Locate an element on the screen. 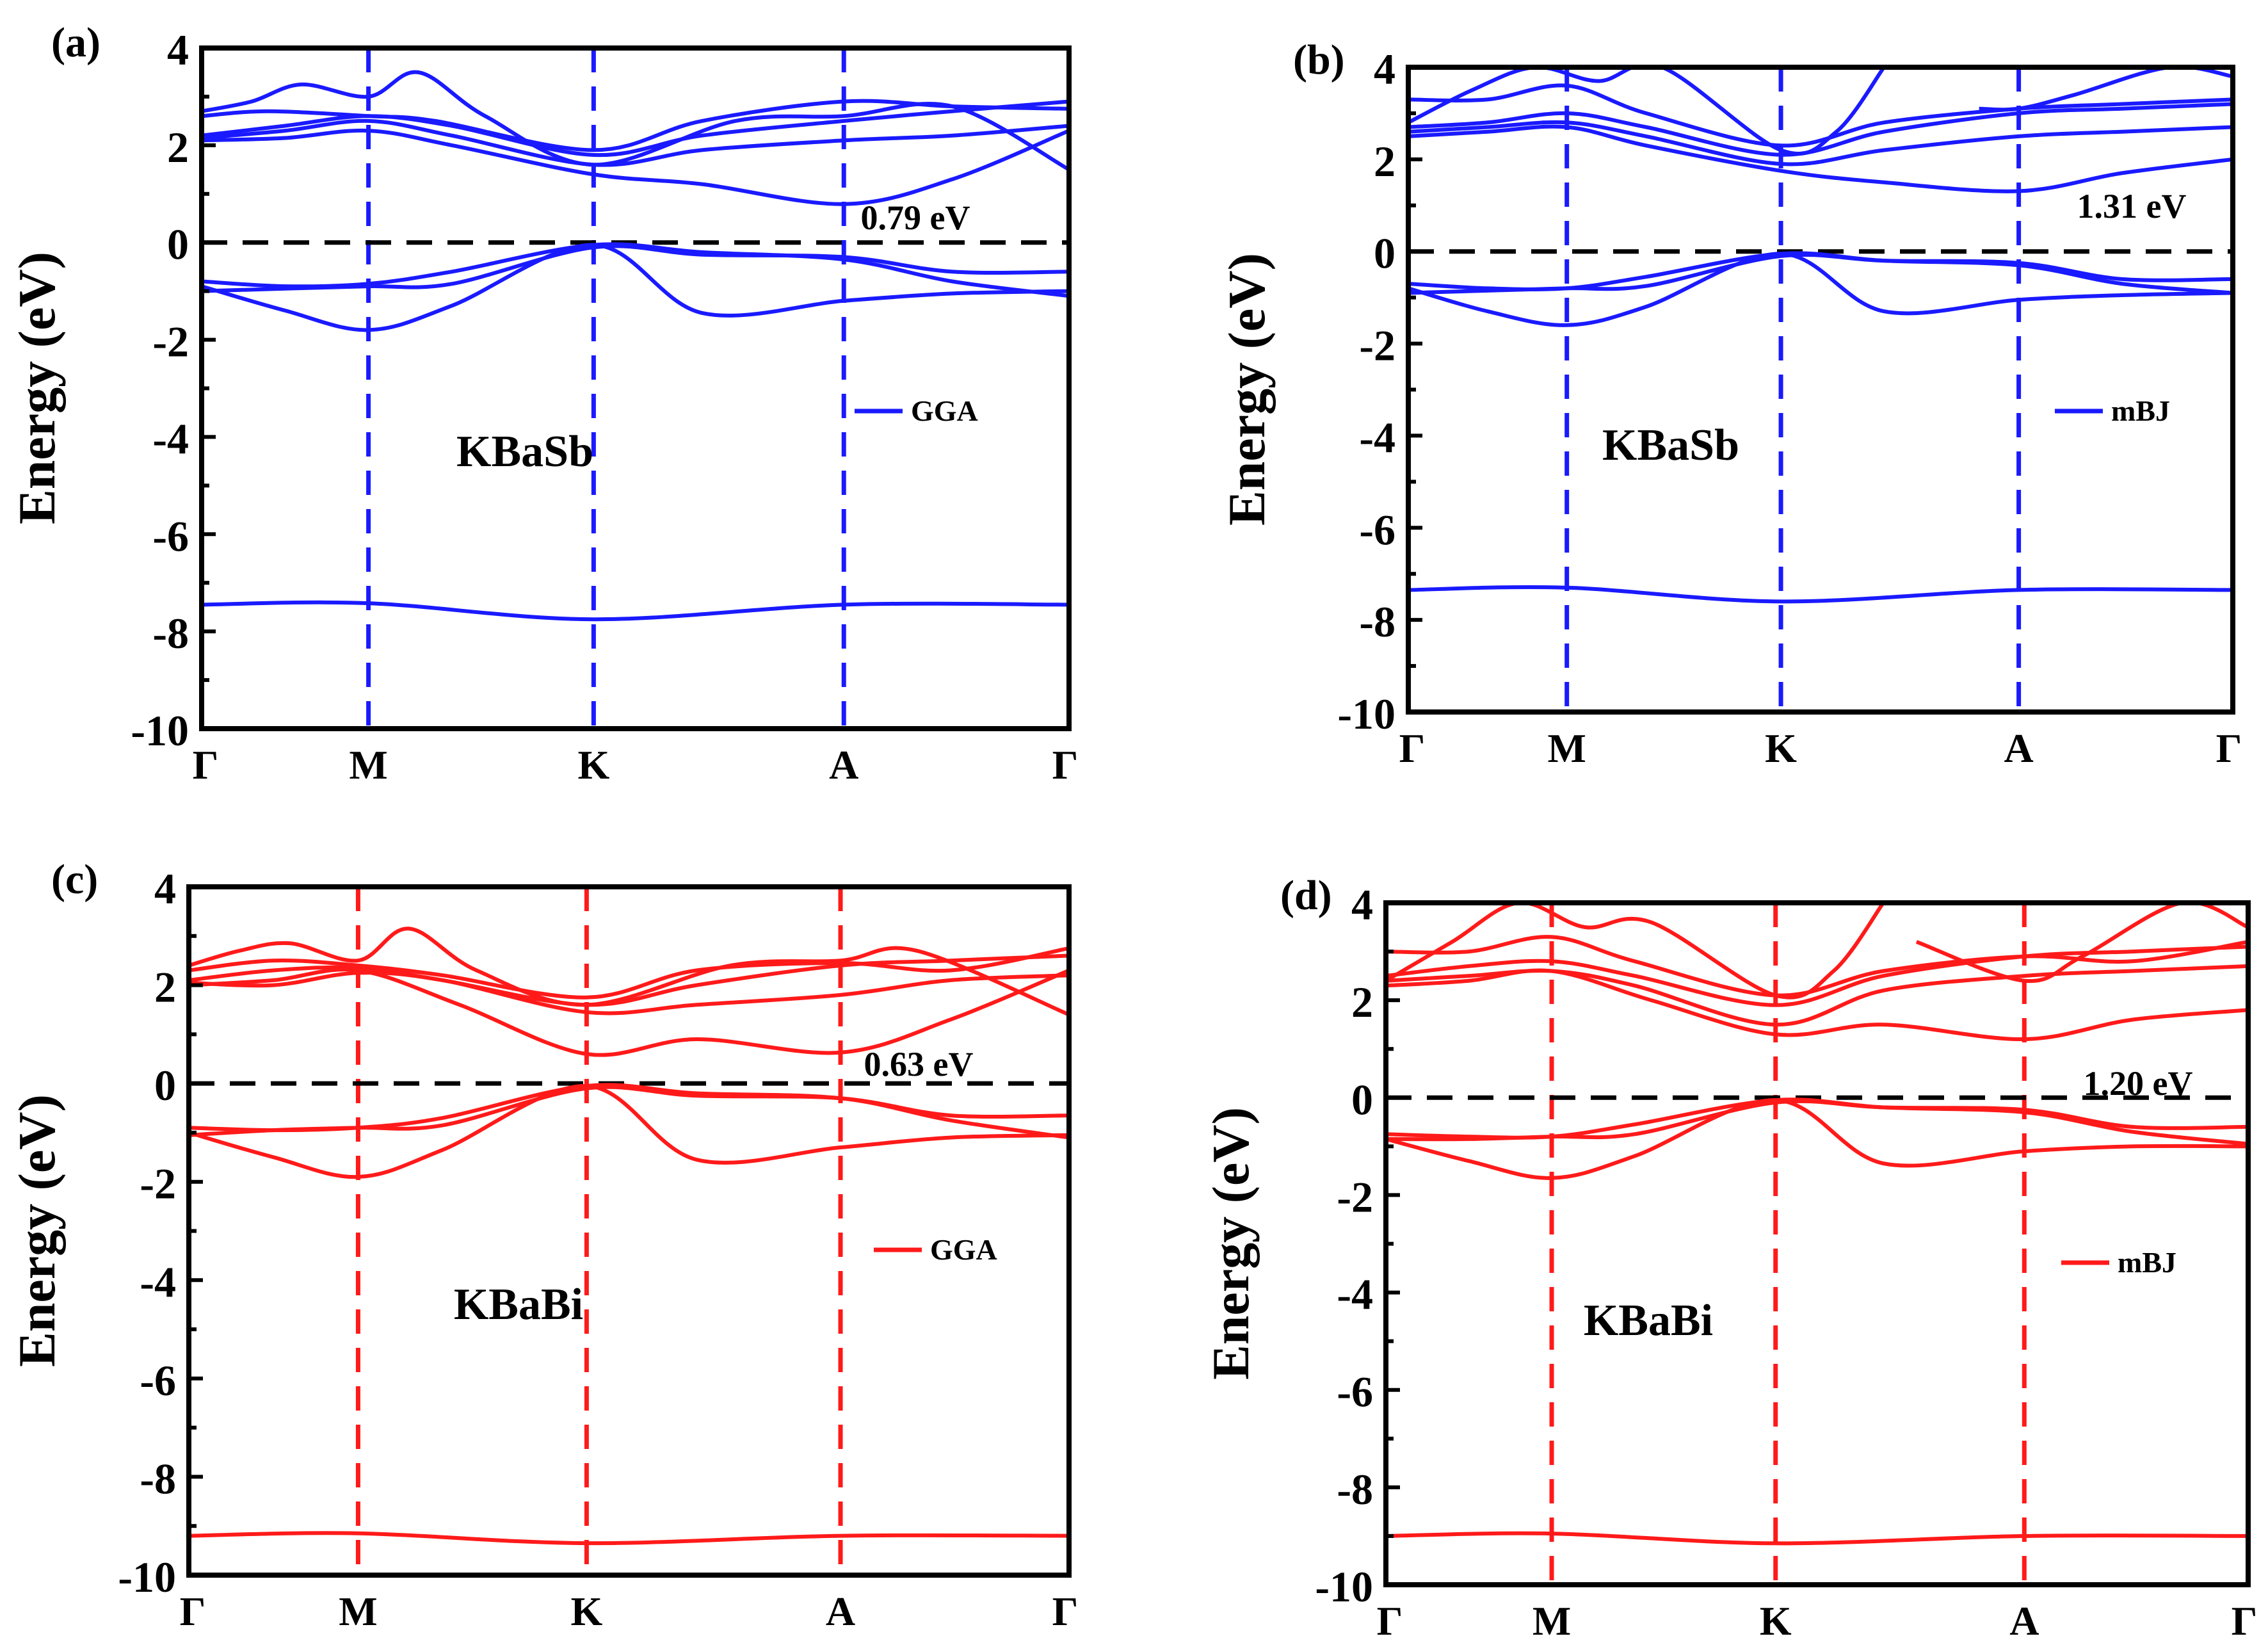 The image size is (2268, 1643). panel-label: (a) is located at coordinates (76, 42).